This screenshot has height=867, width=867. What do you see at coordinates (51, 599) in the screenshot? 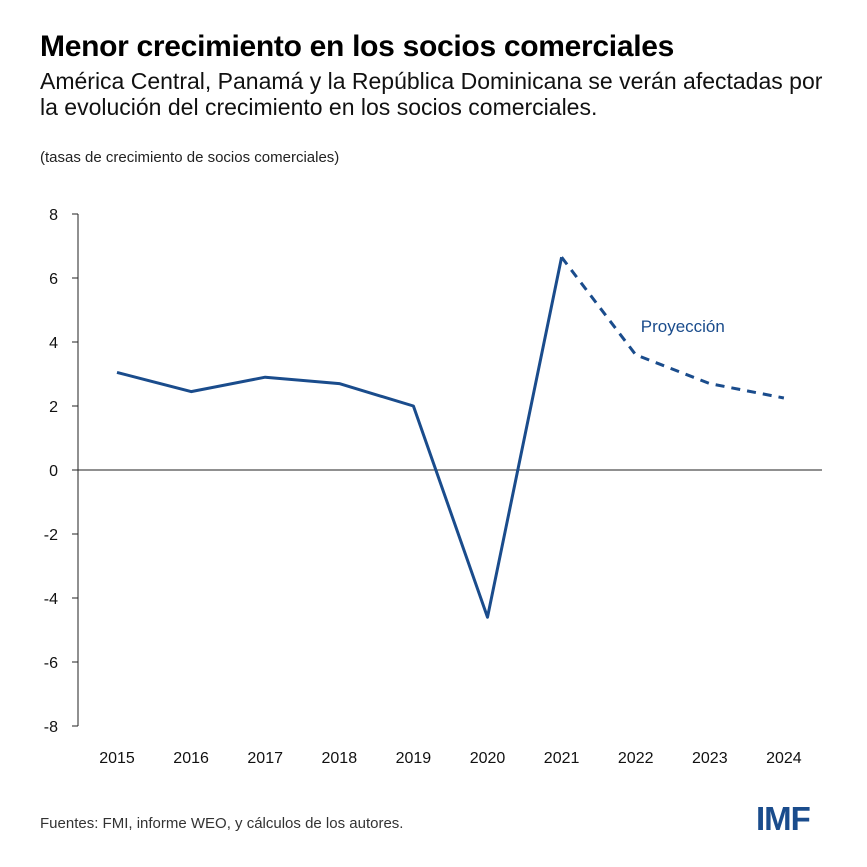
I see `y-tick-label: -4` at bounding box center [51, 599].